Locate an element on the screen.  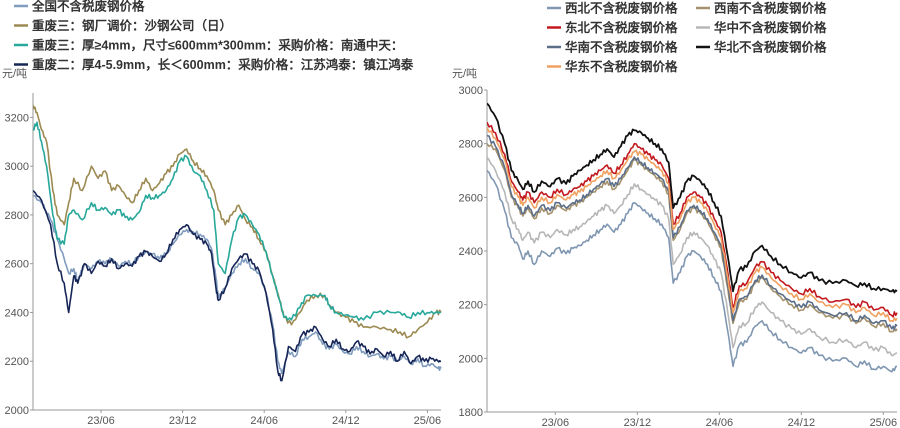
legend-label: 全国不含税废钢价格 is located at coordinates (88, 7).